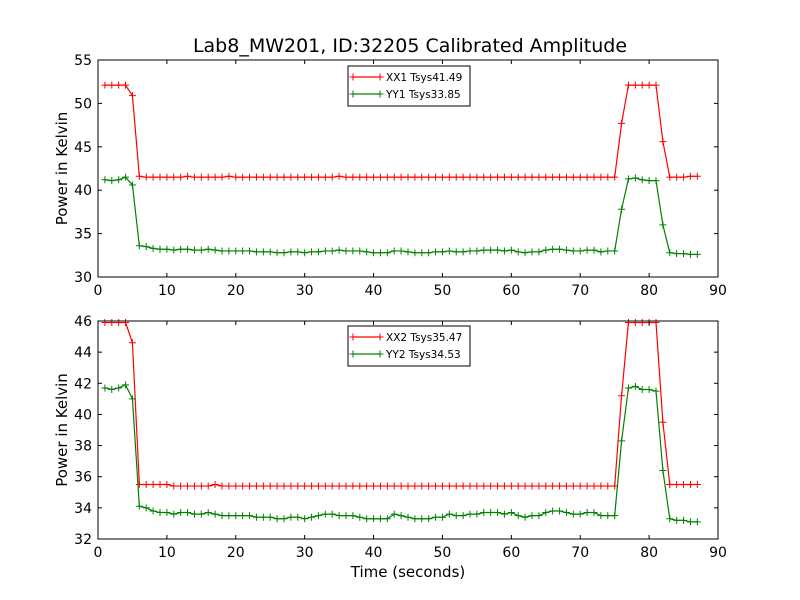 This screenshot has height=600, width=800. What do you see at coordinates (374, 291) in the screenshot?
I see `x-tick-label: 40` at bounding box center [374, 291].